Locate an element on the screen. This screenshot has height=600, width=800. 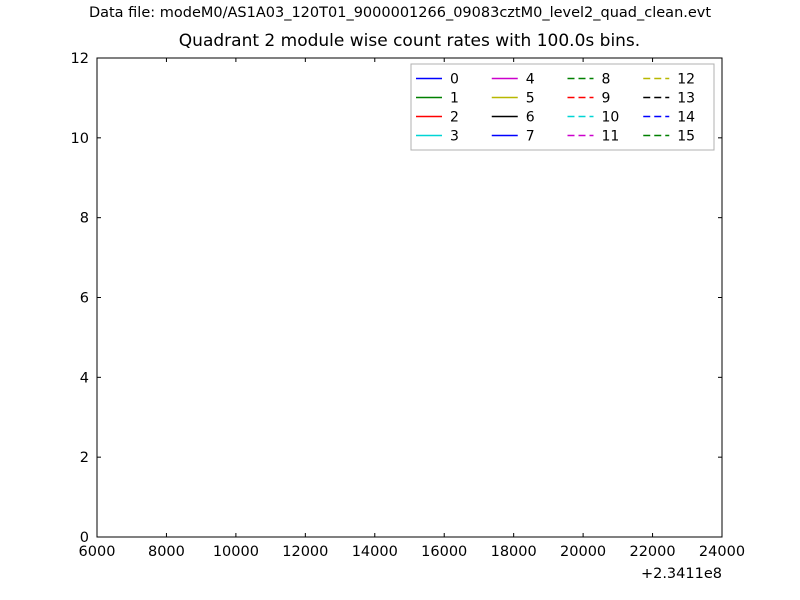
x-tick-label: 18000 is located at coordinates (514, 552).